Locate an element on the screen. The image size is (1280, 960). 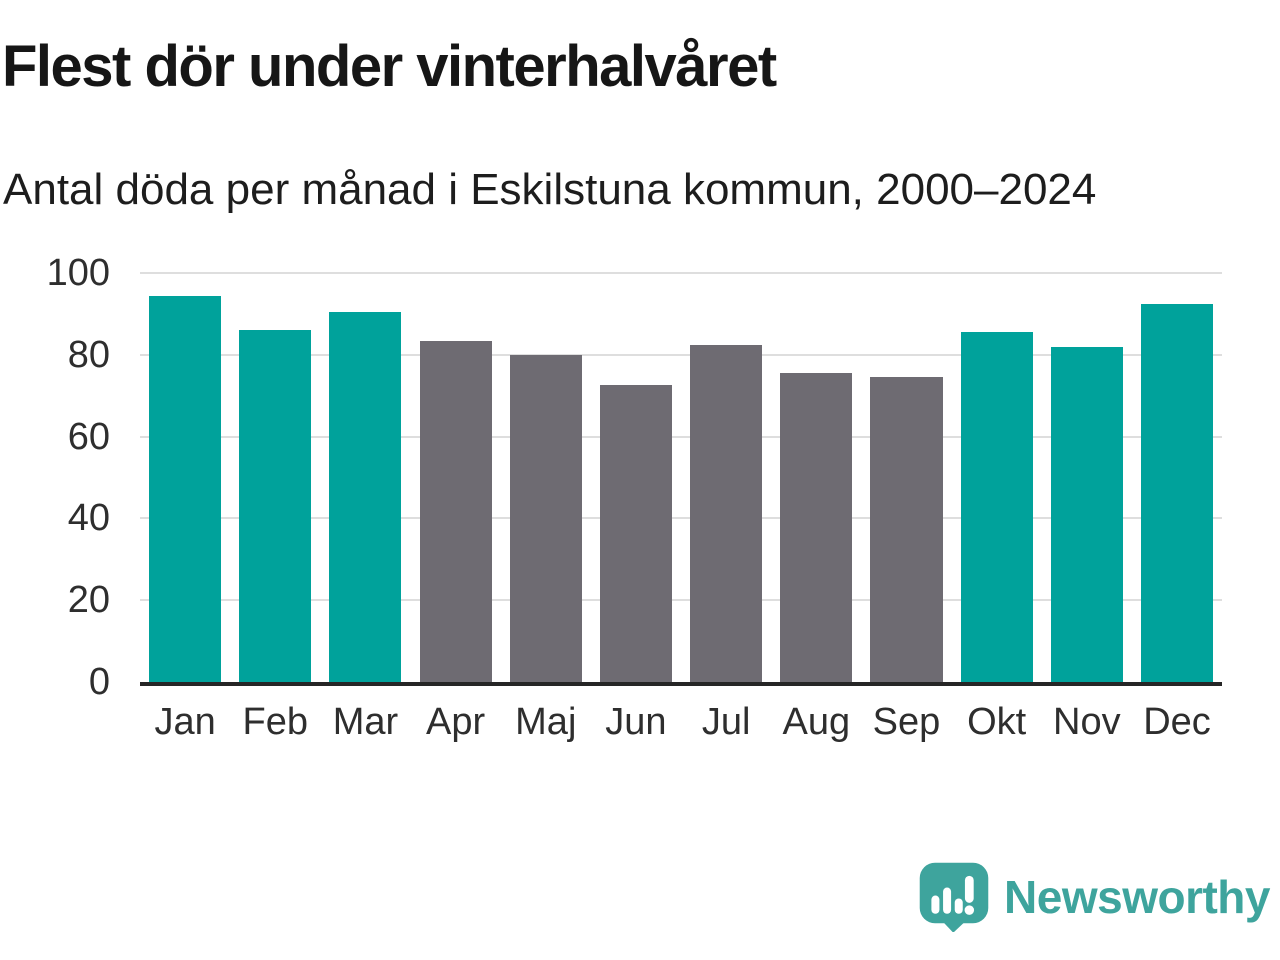
x-tick-label-dec: Dec is located at coordinates (1177, 722).